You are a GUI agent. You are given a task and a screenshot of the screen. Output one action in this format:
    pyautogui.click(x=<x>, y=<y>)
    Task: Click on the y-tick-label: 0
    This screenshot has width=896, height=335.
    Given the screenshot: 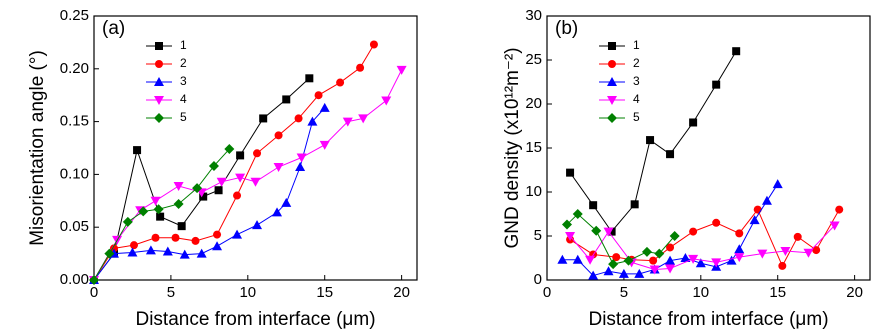 What is the action you would take?
    pyautogui.click(x=538, y=279)
    